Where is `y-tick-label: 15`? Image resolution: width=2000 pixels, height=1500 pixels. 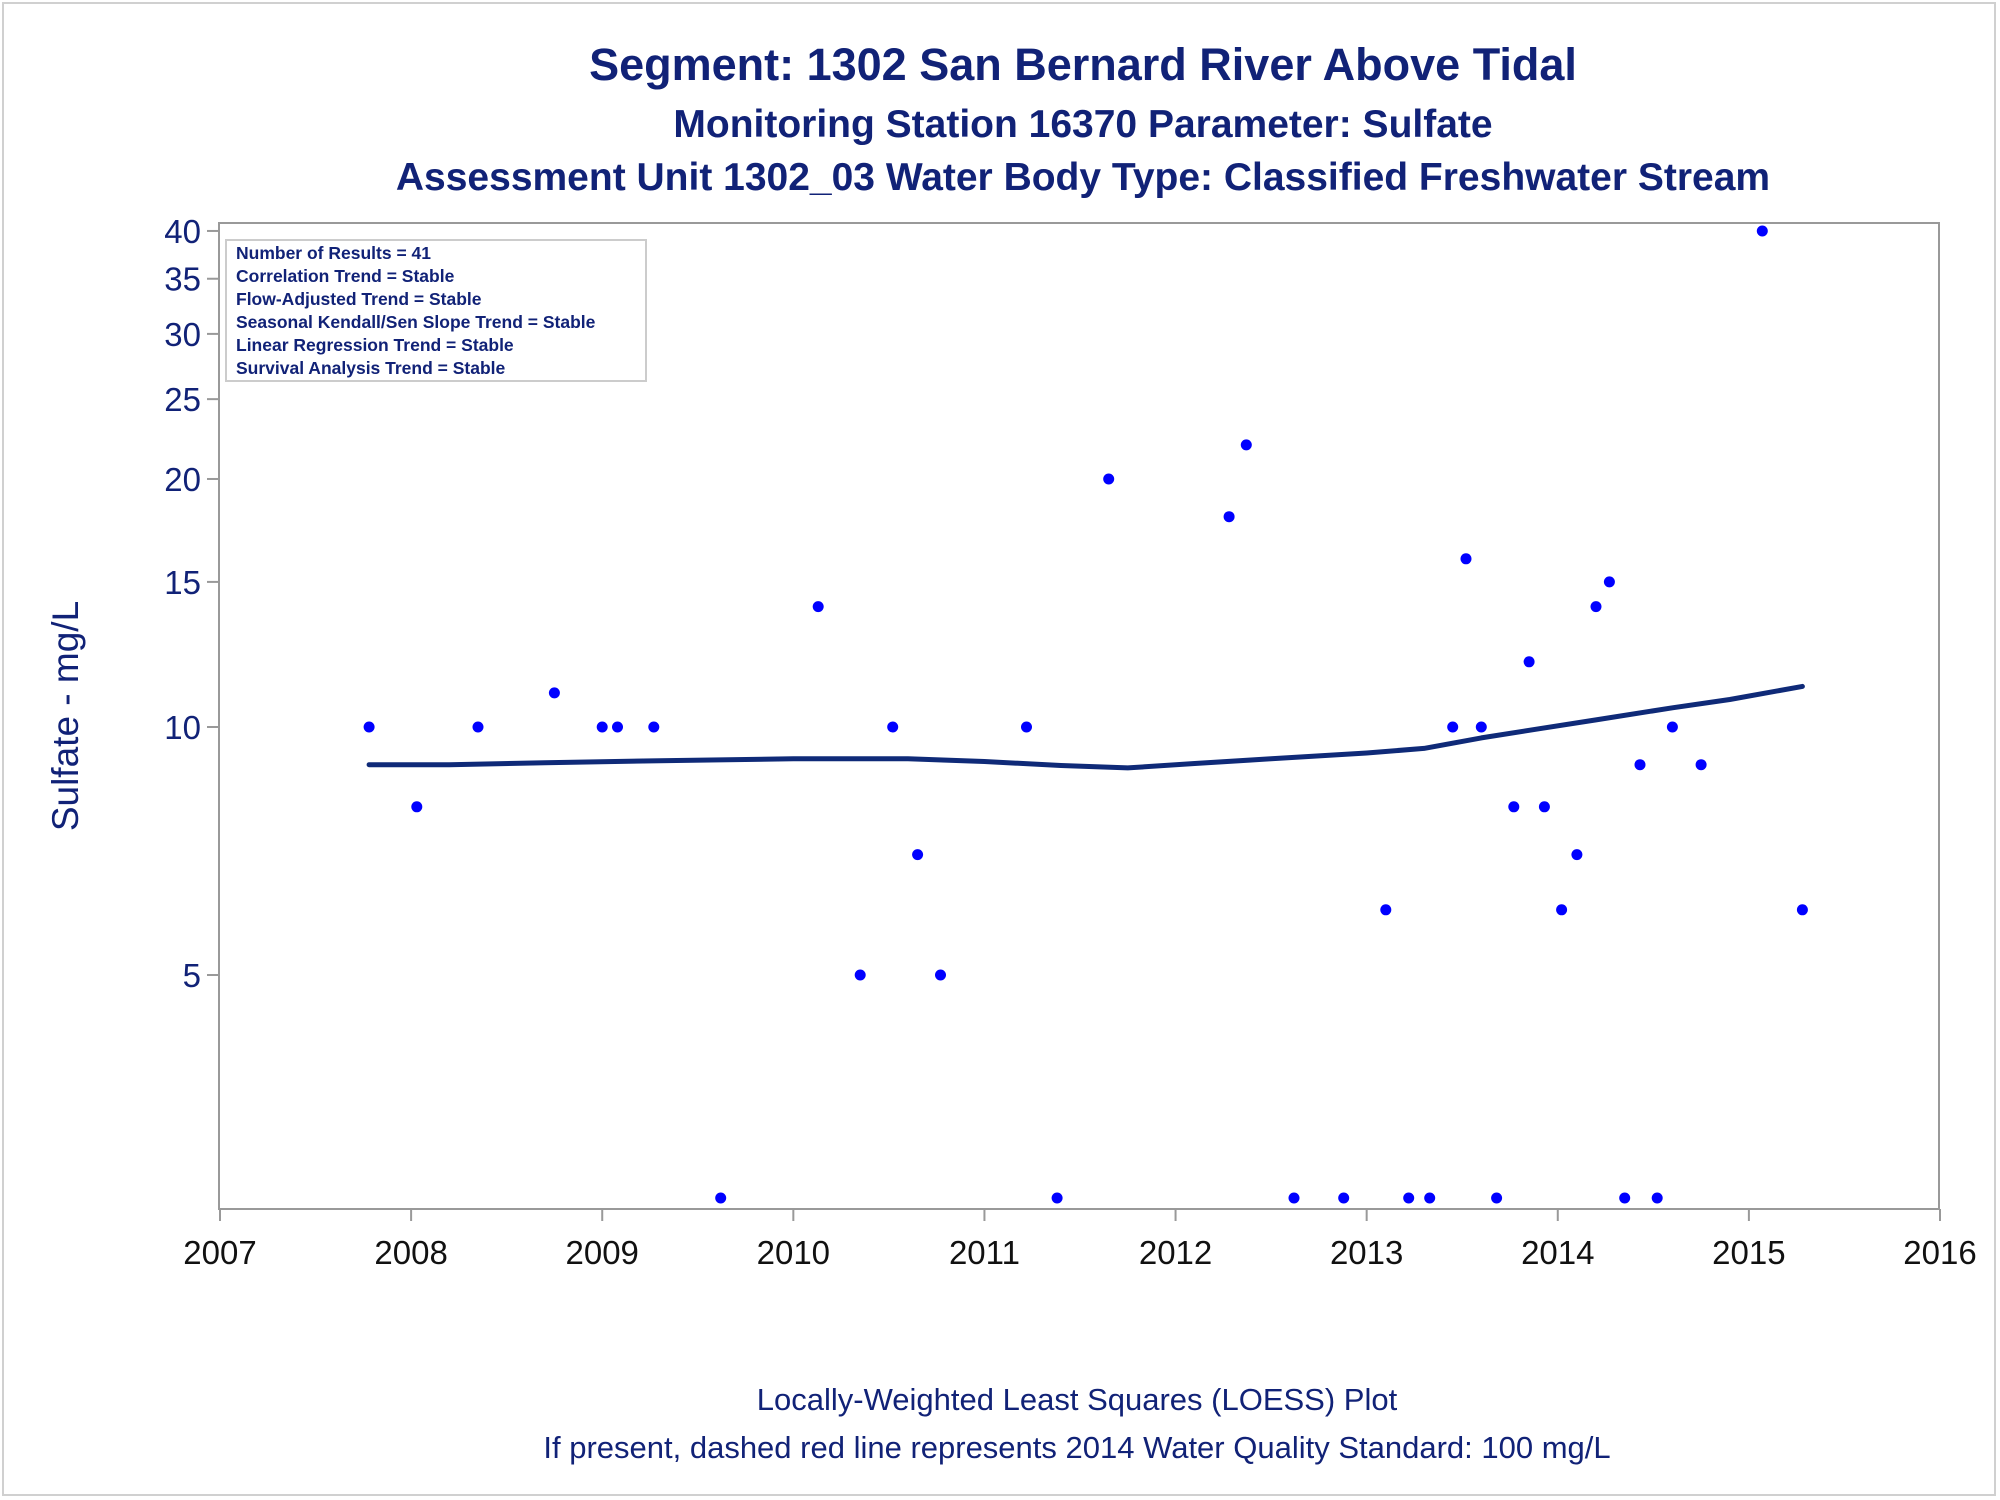 y-tick-label: 15 is located at coordinates (182, 582).